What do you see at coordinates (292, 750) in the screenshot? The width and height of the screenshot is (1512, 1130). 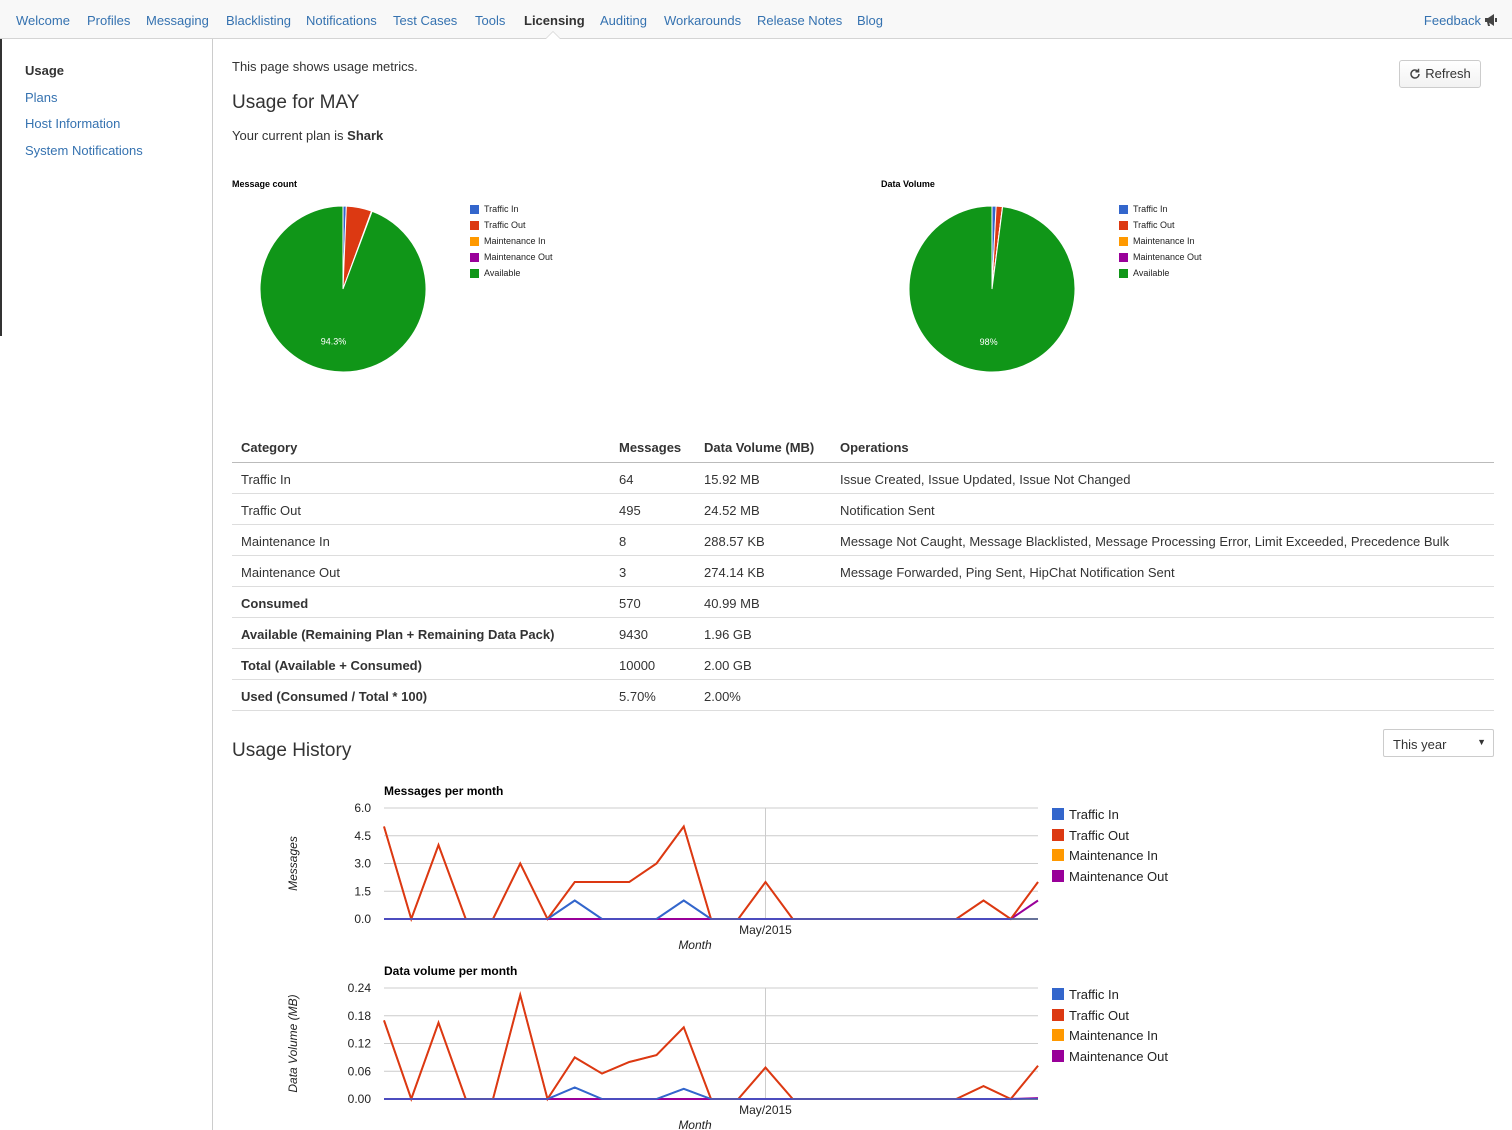 I see `usage-history-title: Usage History` at bounding box center [292, 750].